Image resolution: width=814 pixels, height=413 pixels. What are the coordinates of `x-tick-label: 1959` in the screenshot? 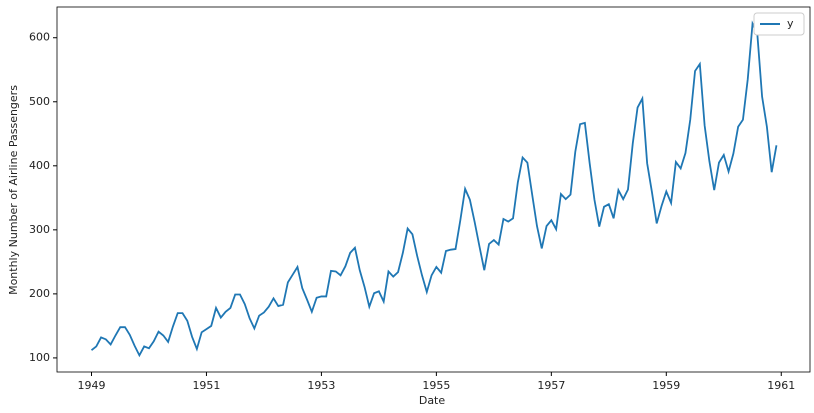 It's located at (666, 385).